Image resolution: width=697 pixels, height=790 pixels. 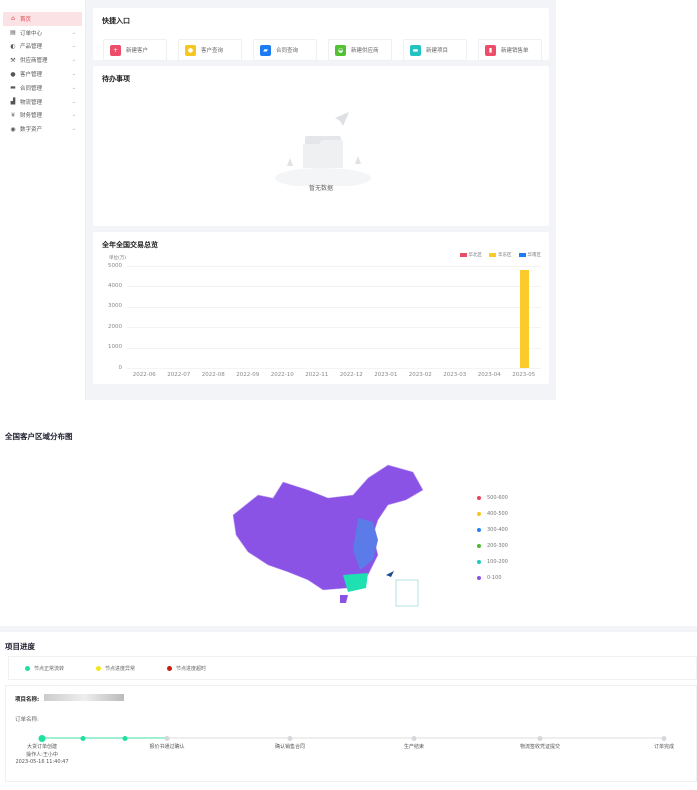 I want to click on asset-icon: ◉, so click(x=13, y=129).